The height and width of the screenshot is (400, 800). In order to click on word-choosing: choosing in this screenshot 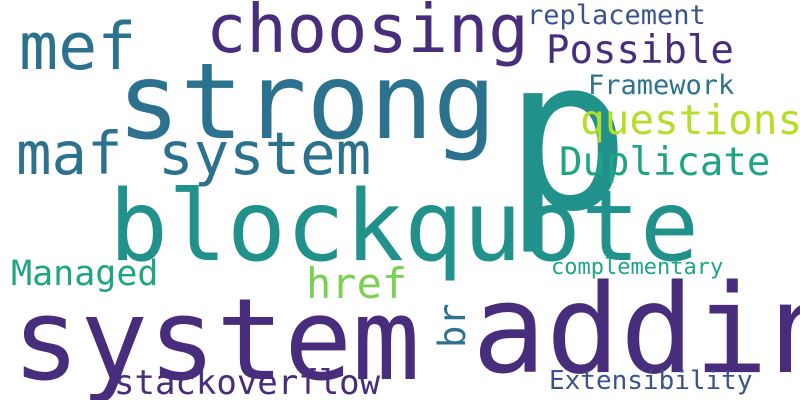, I will do `click(367, 34)`.